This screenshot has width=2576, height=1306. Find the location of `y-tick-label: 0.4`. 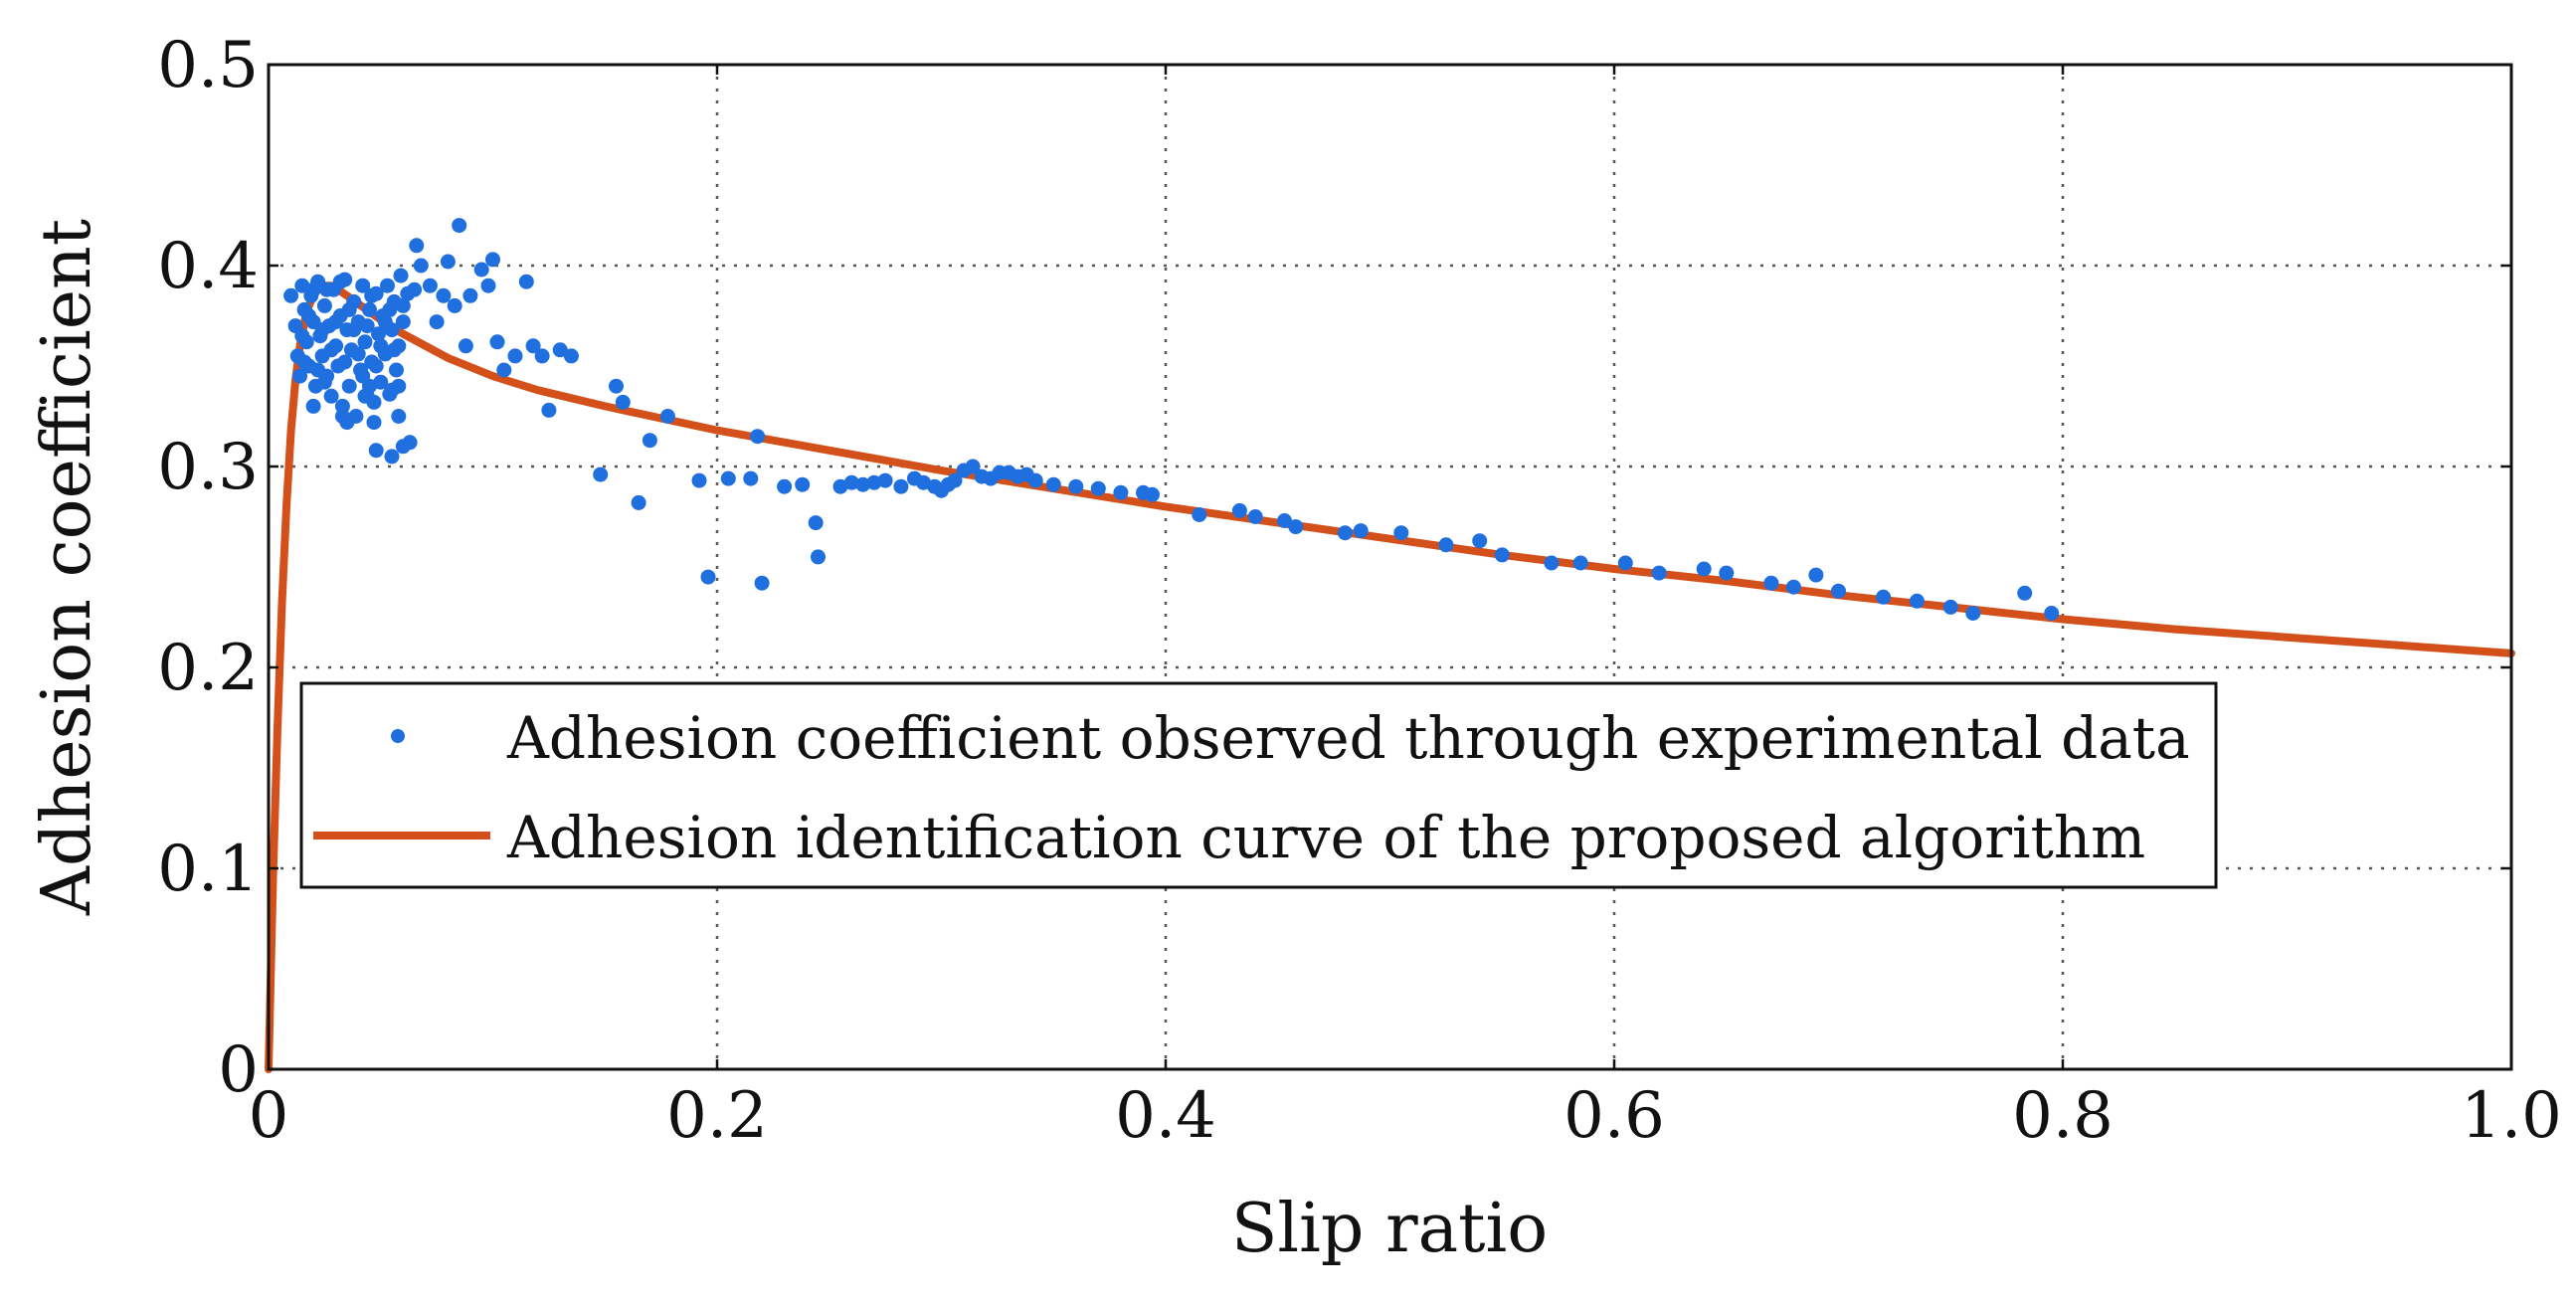

y-tick-label: 0.4 is located at coordinates (208, 267).